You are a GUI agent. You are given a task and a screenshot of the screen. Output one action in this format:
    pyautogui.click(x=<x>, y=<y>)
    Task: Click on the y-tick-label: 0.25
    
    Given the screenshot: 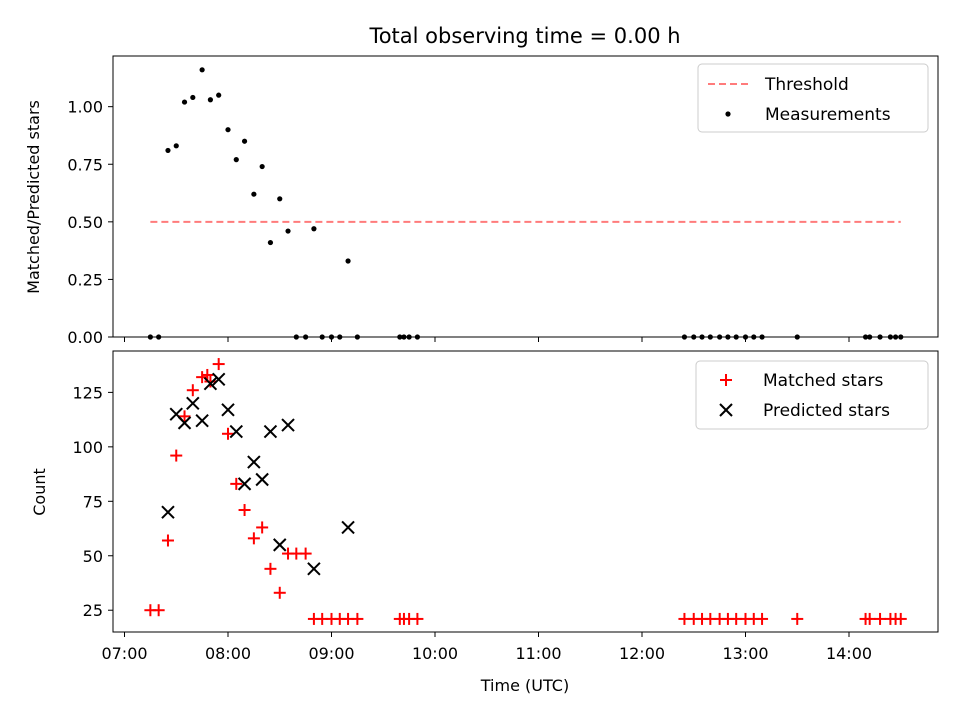 What is the action you would take?
    pyautogui.click(x=85, y=279)
    